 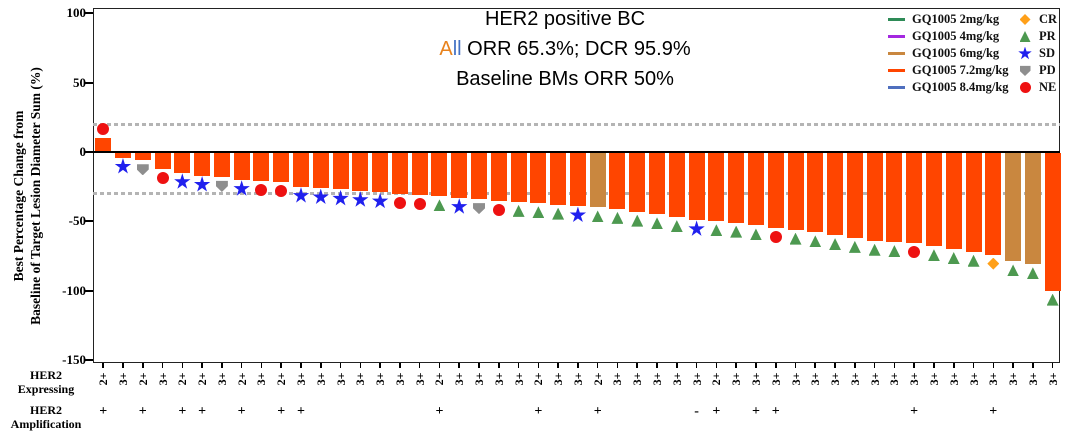 What do you see at coordinates (1048, 19) in the screenshot?
I see `legend-response-label: CR` at bounding box center [1048, 19].